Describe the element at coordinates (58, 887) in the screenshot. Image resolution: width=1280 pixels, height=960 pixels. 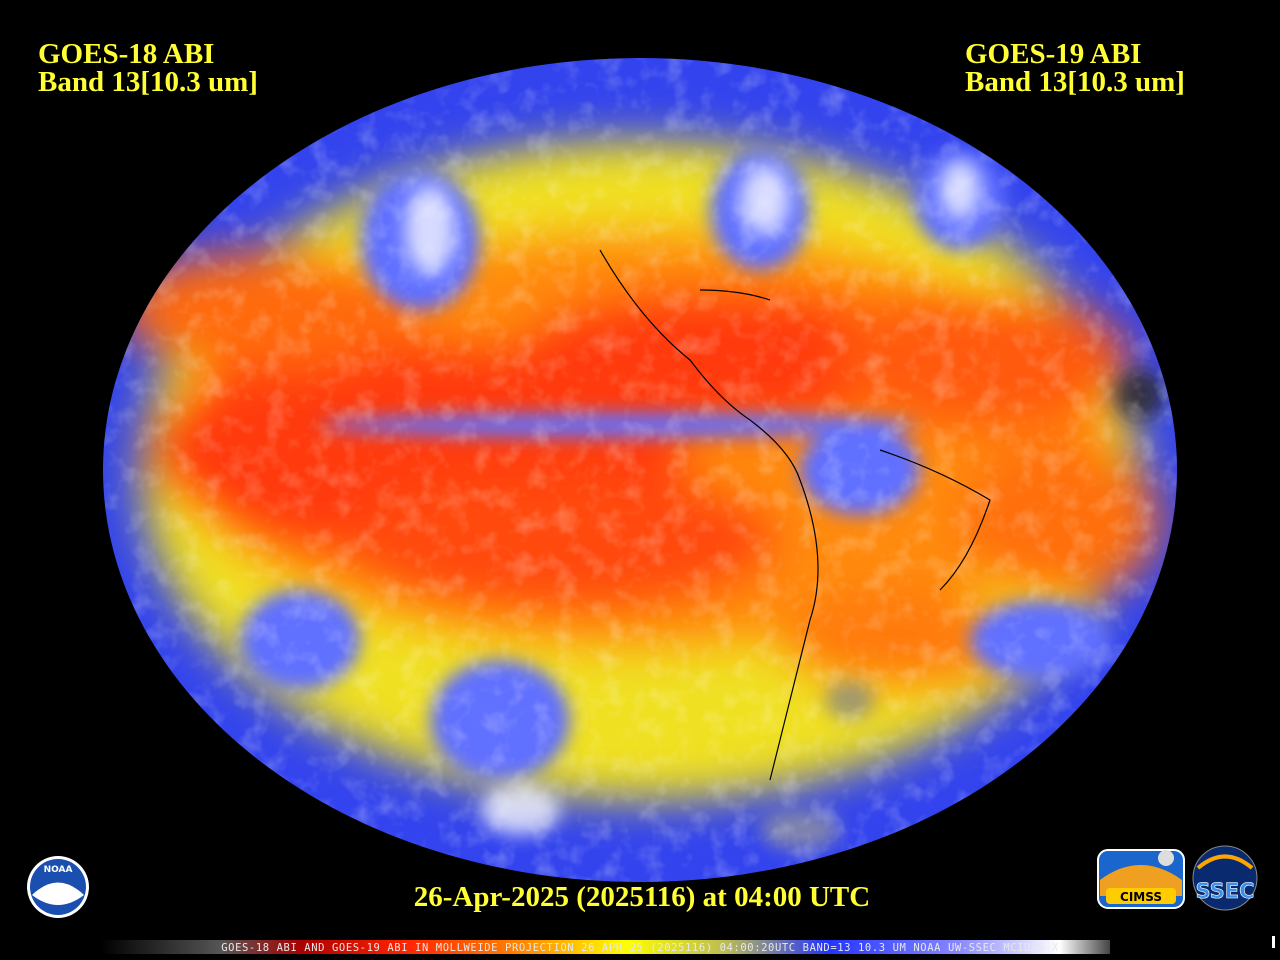
I see `noaa-logo: NOAA` at that location.